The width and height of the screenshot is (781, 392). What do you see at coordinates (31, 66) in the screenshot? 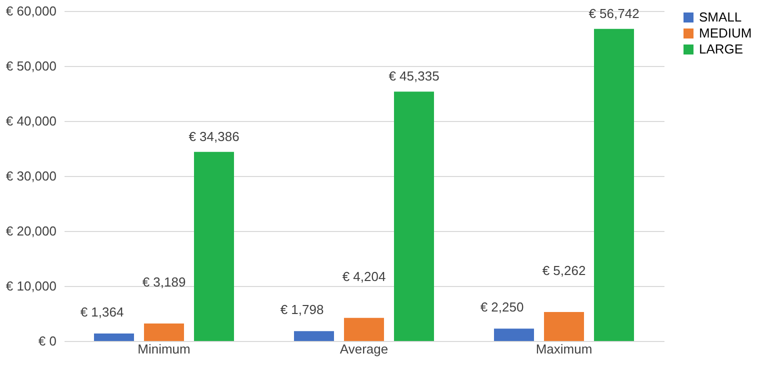
I see `y-tick-label: € 50,000` at bounding box center [31, 66].